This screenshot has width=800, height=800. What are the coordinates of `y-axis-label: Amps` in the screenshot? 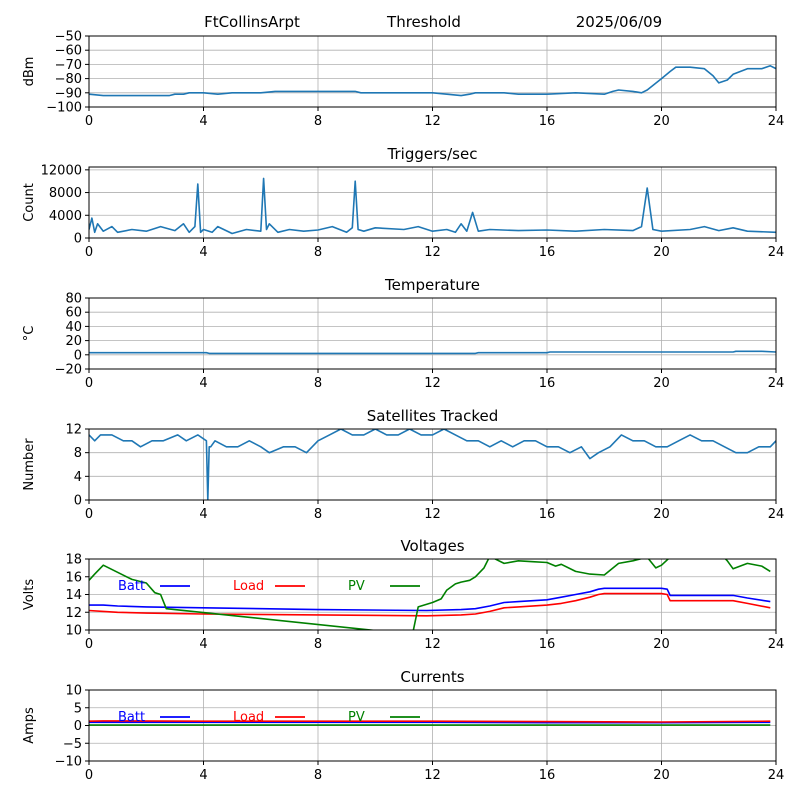 It's located at (29, 725).